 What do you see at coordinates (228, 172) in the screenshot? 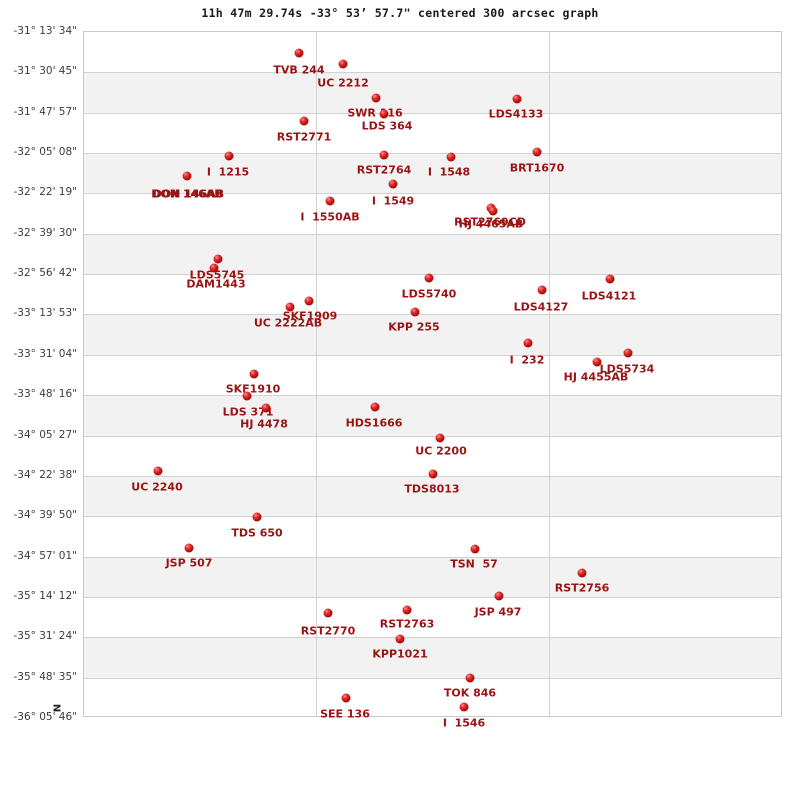
I see `star-label: I 1215` at bounding box center [228, 172].